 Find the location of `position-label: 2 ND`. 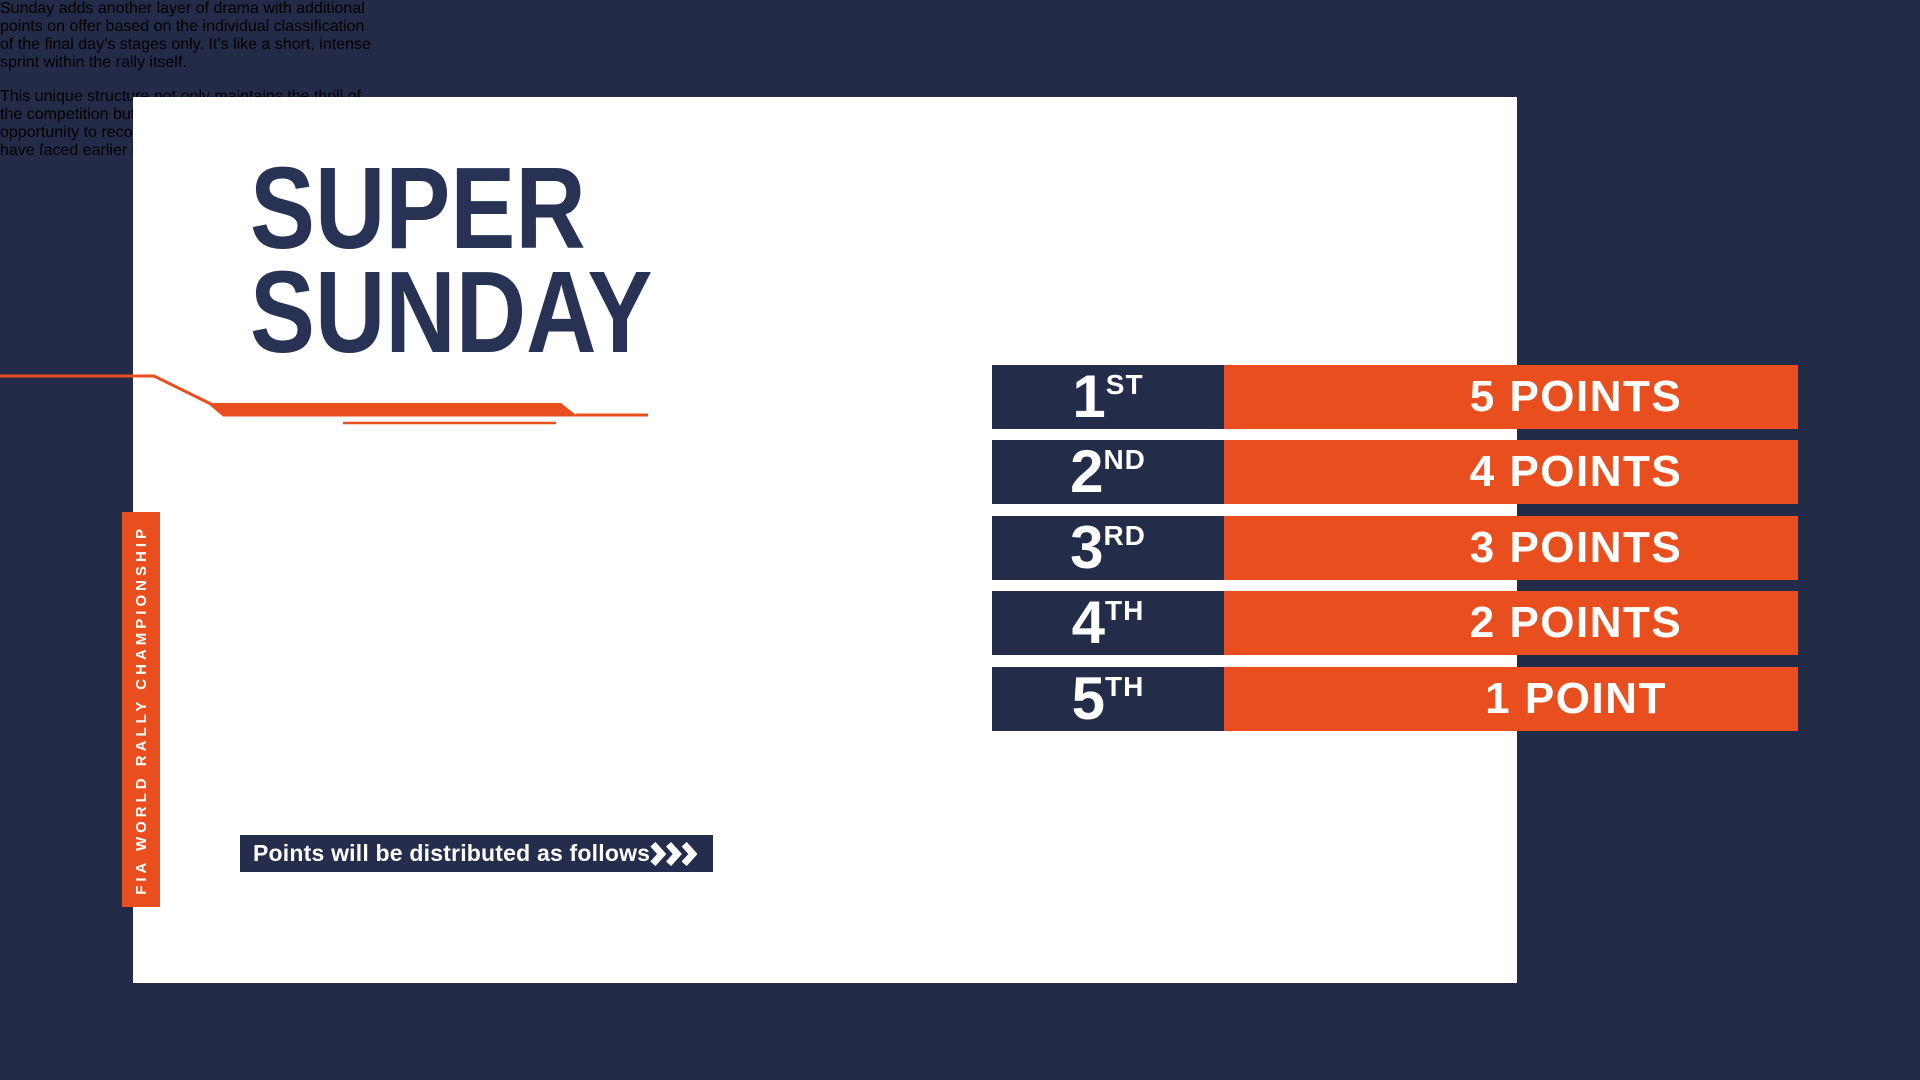

position-label: 2 ND is located at coordinates (1108, 471).